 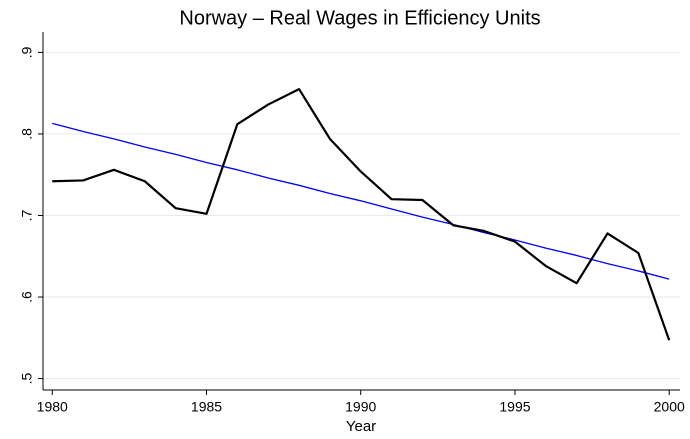 What do you see at coordinates (206, 407) in the screenshot?
I see `x-tick-label: 1985` at bounding box center [206, 407].